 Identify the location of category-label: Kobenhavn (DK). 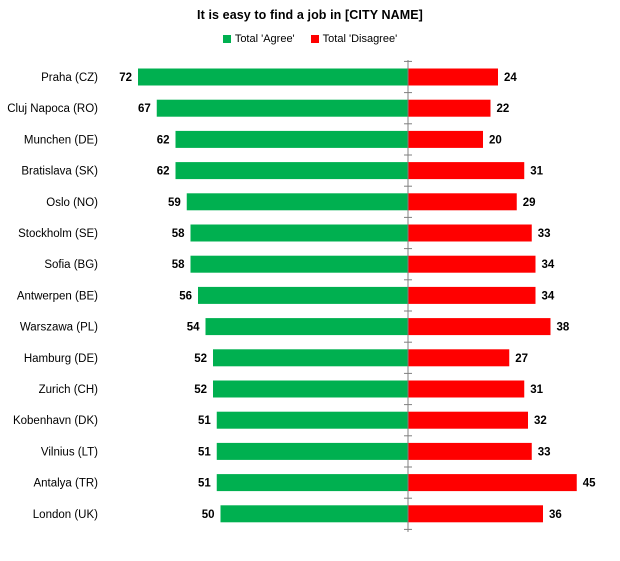
(55, 421).